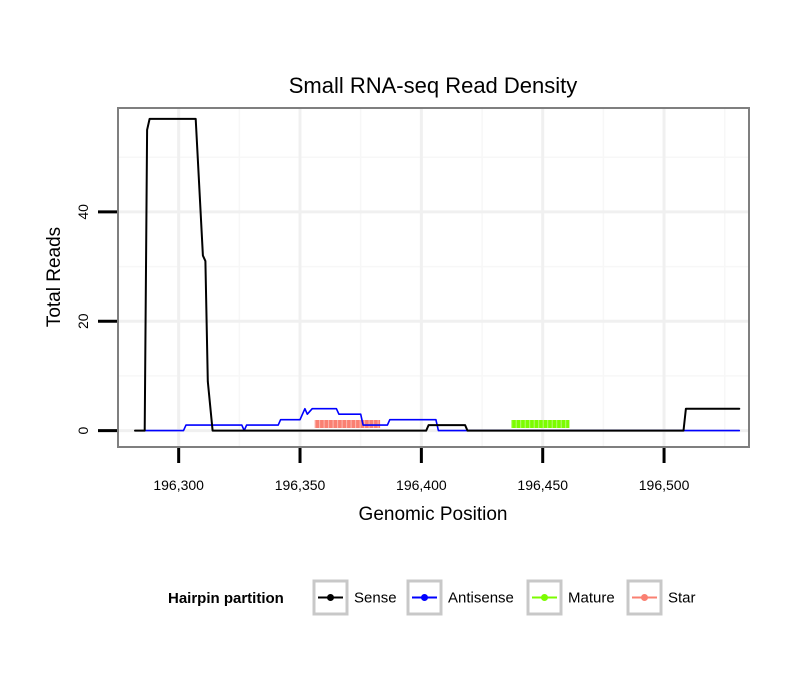 The image size is (810, 690). I want to click on chart-title: Small RNA-seq Read Density, so click(433, 85).